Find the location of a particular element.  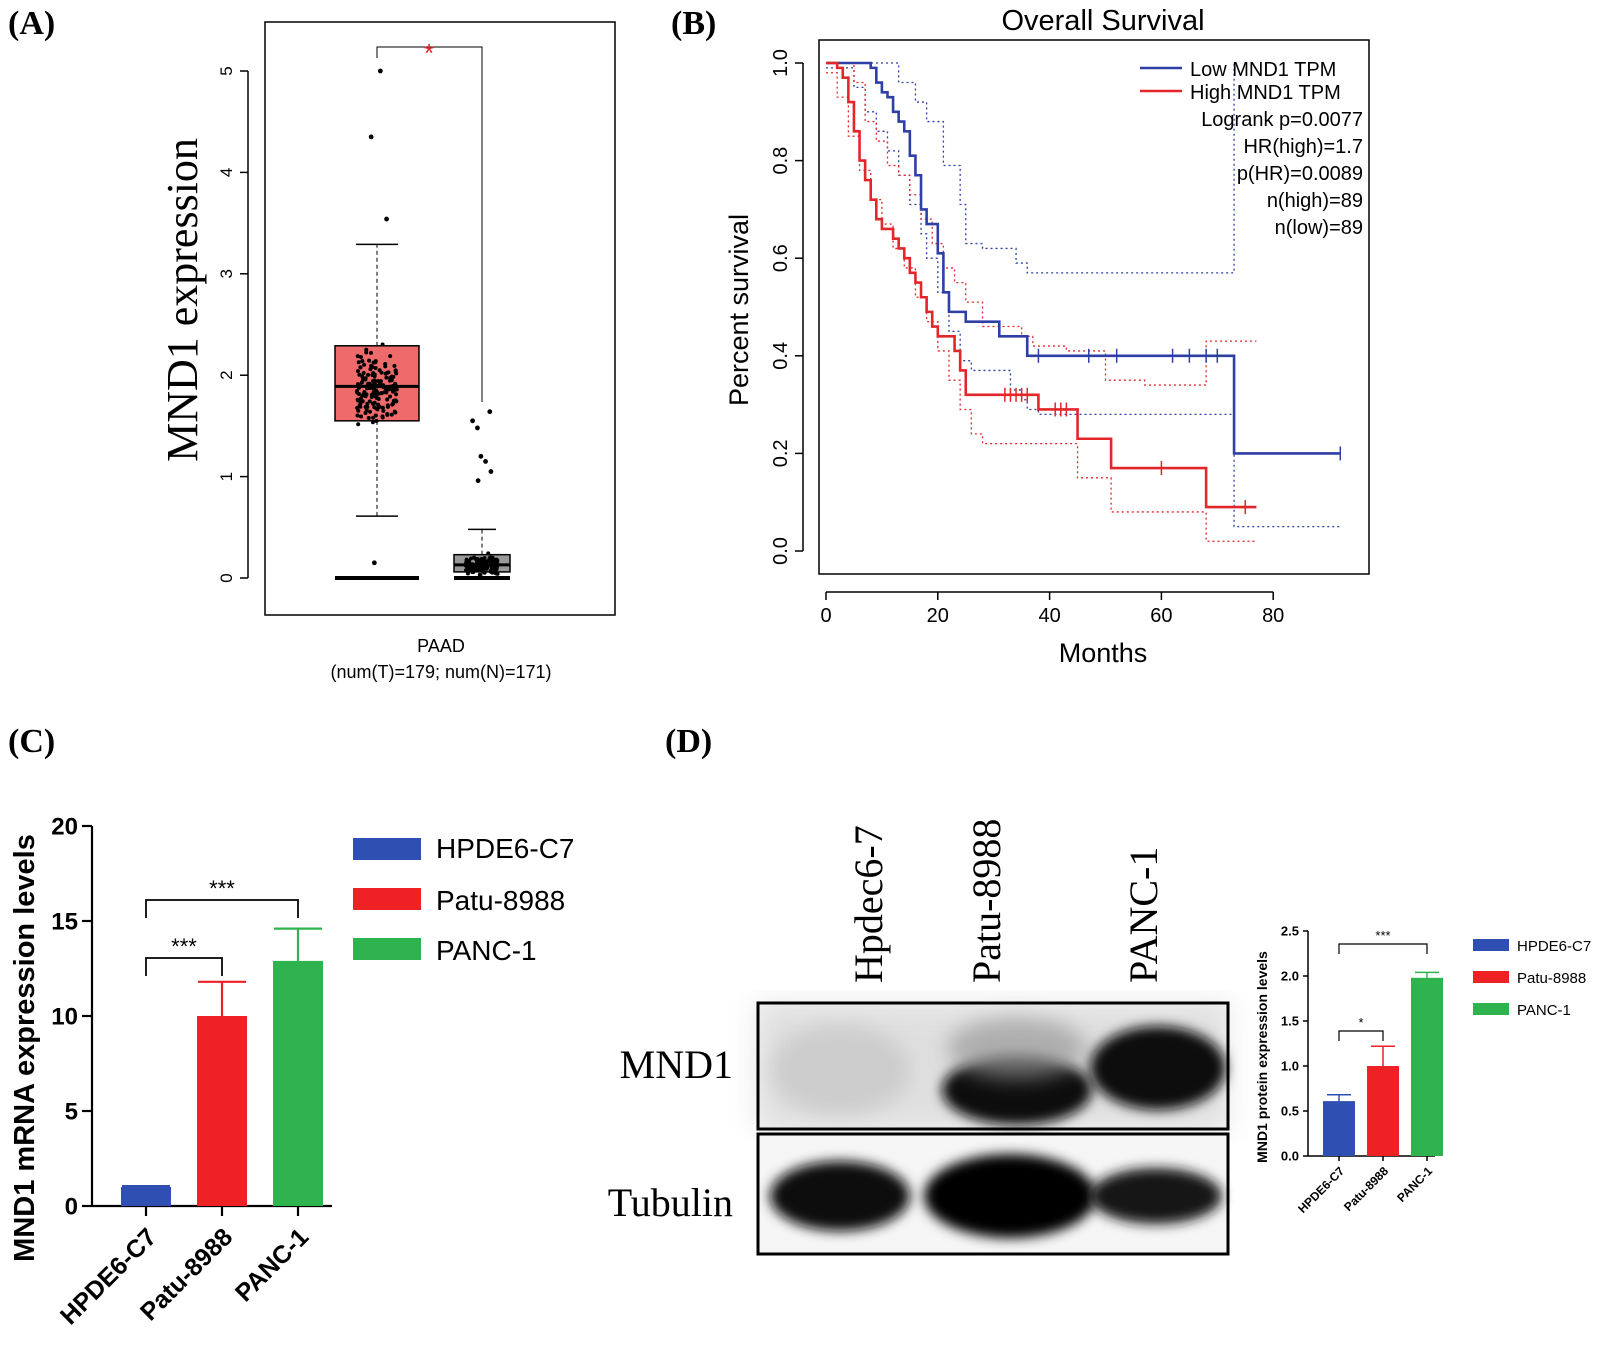

x-tick-label: Patu-8988 is located at coordinates (1366, 1189).